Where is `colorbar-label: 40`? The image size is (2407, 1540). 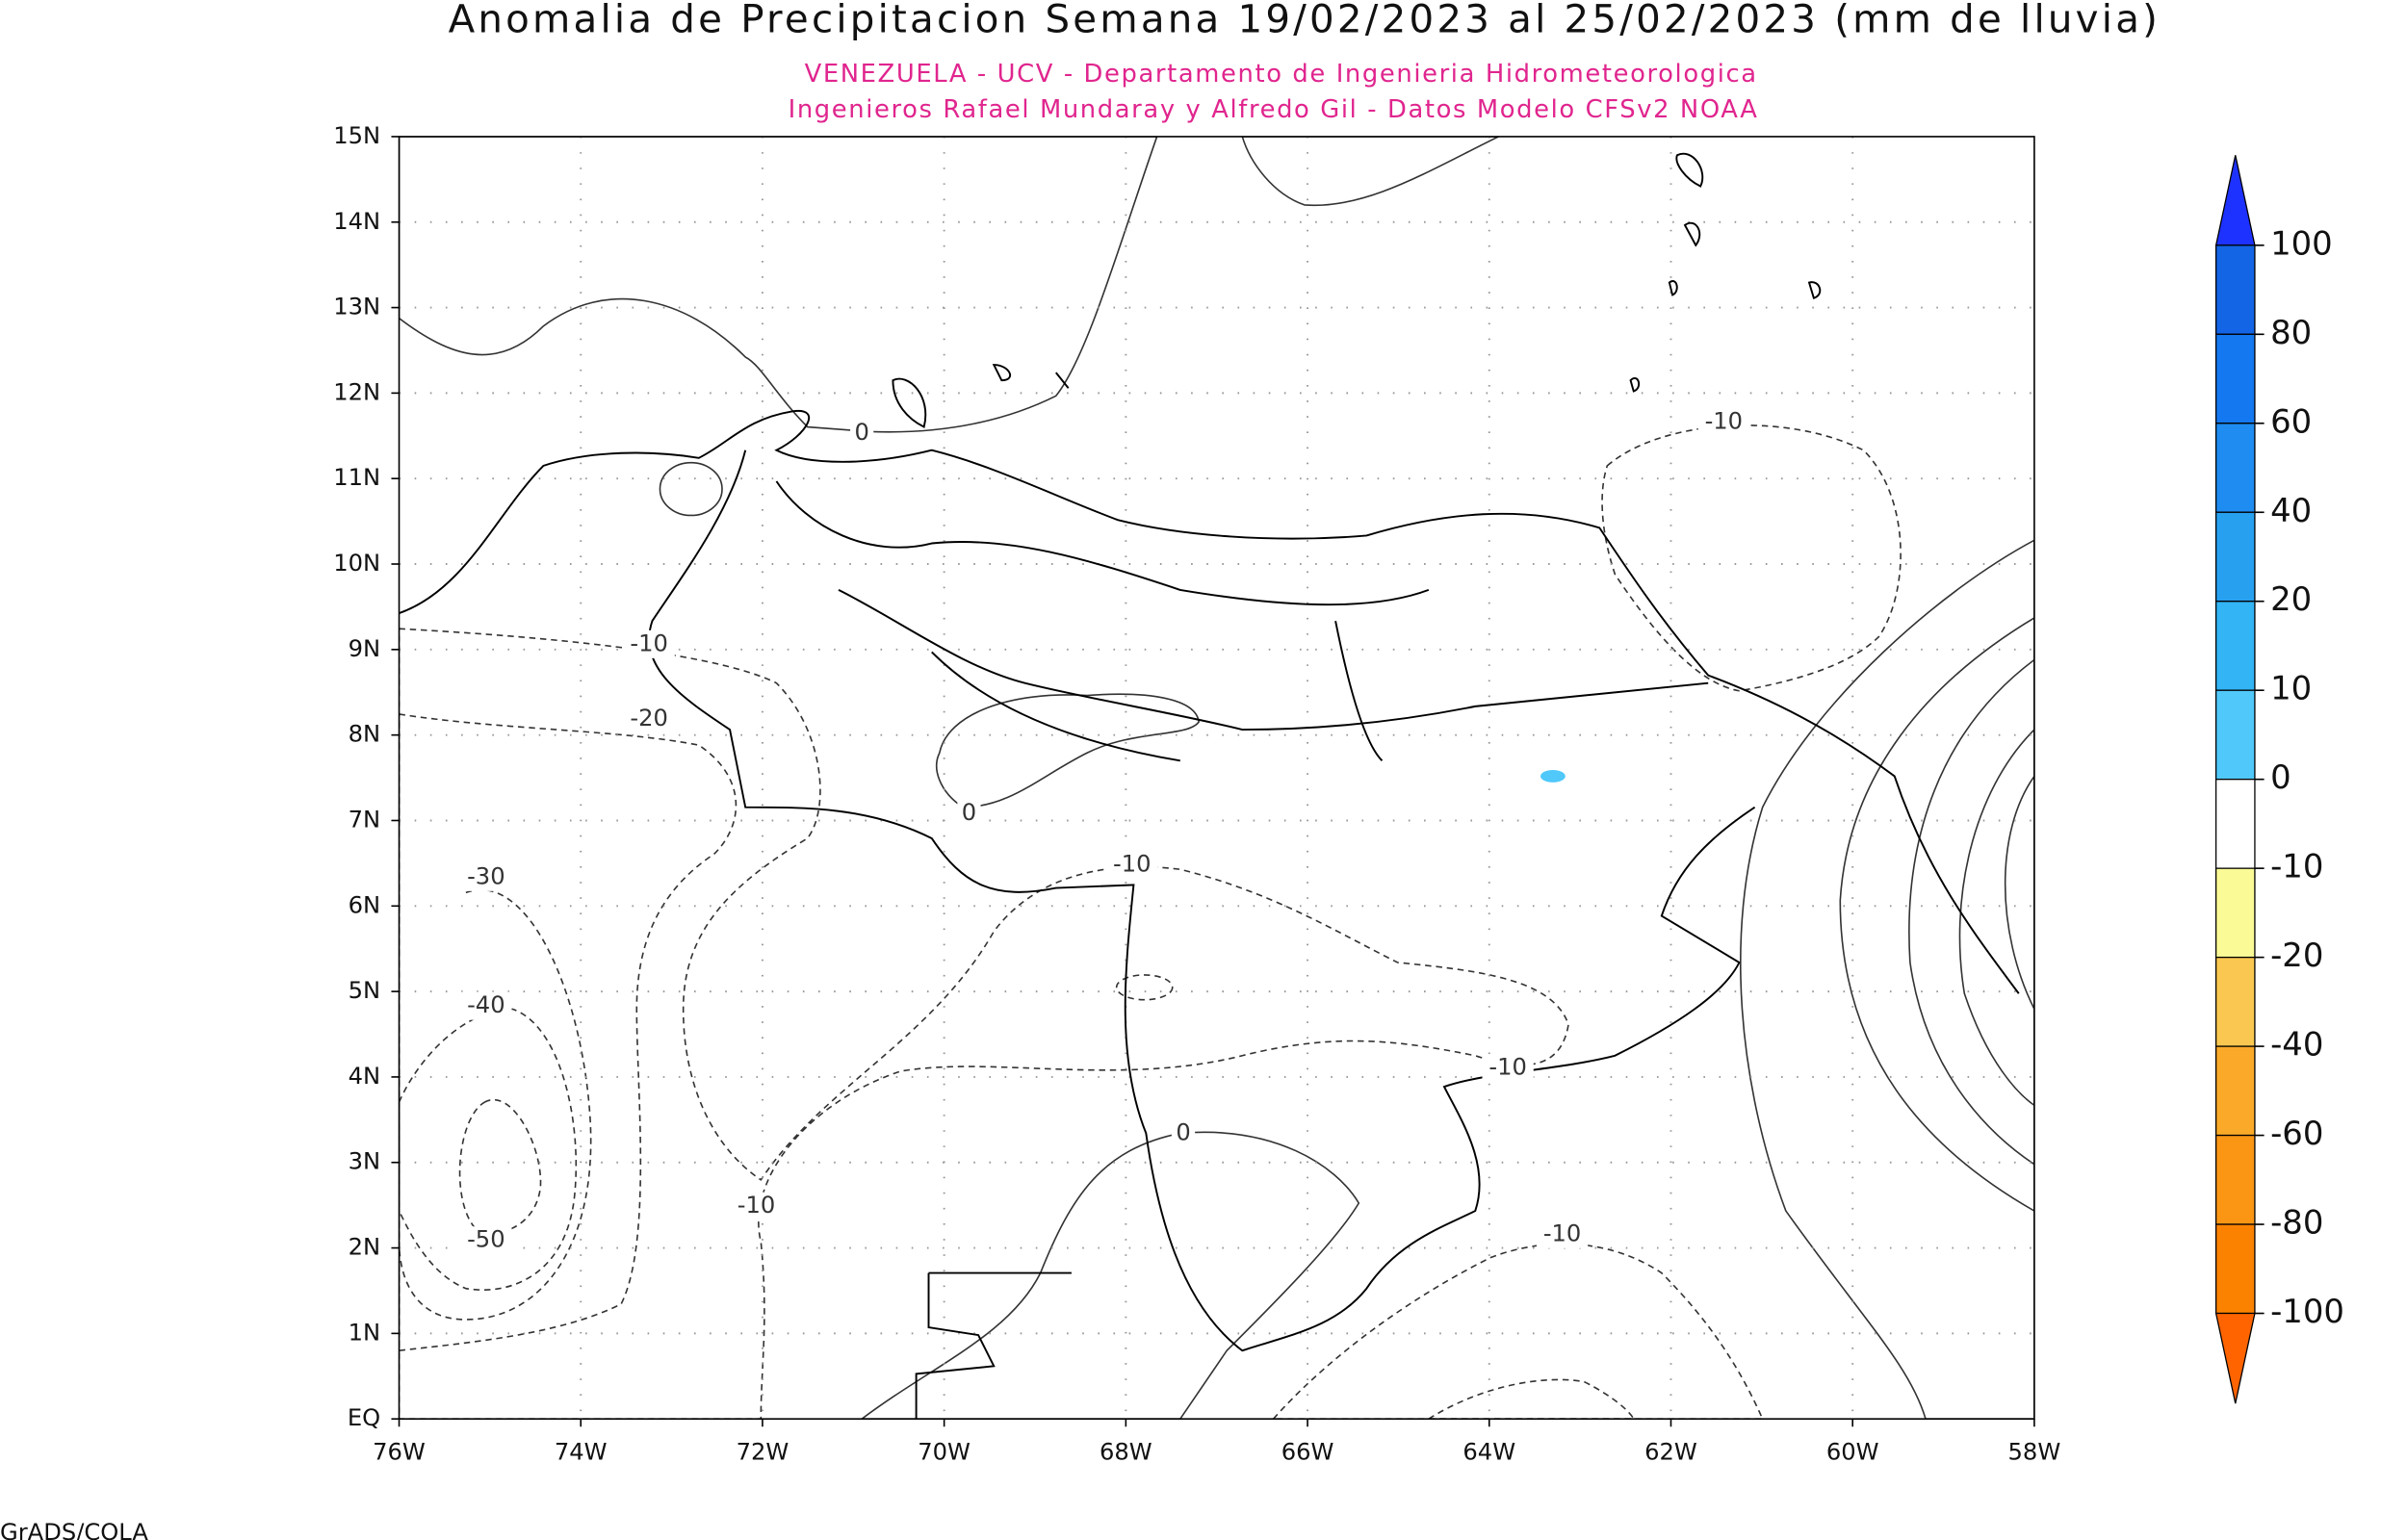
colorbar-label: 40 is located at coordinates (2291, 510).